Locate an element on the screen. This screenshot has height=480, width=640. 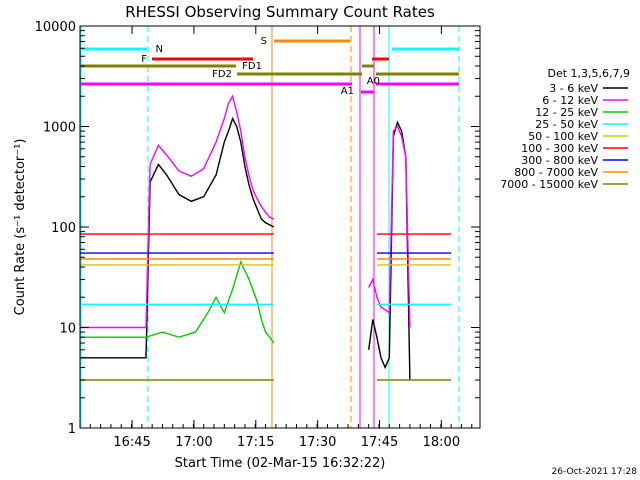
legend-label: 25 - 50 keV is located at coordinates (566, 124).